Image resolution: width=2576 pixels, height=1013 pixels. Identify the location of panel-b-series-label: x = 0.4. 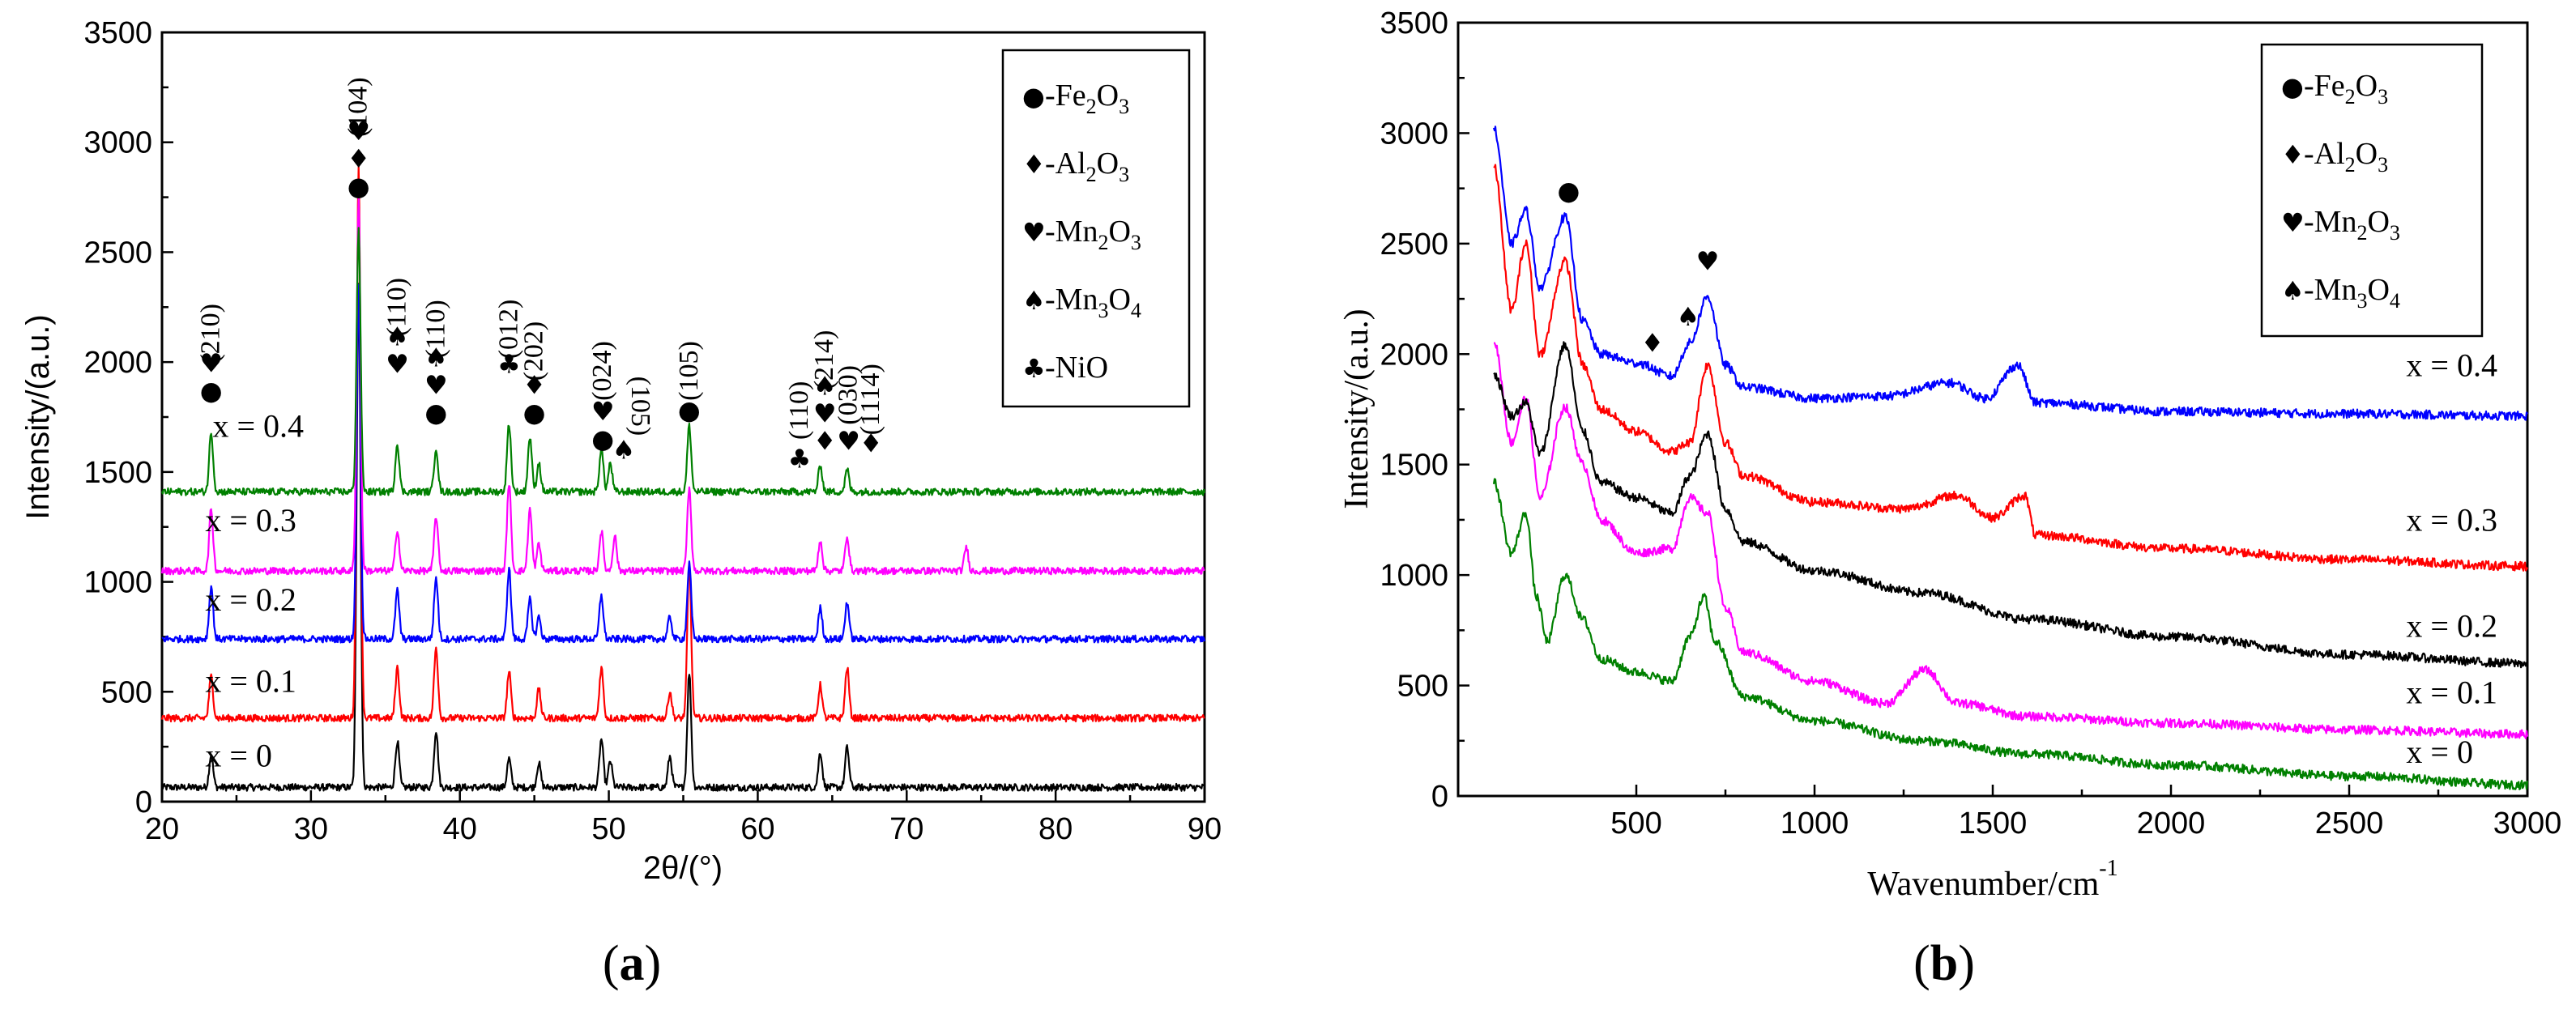
(2451, 365).